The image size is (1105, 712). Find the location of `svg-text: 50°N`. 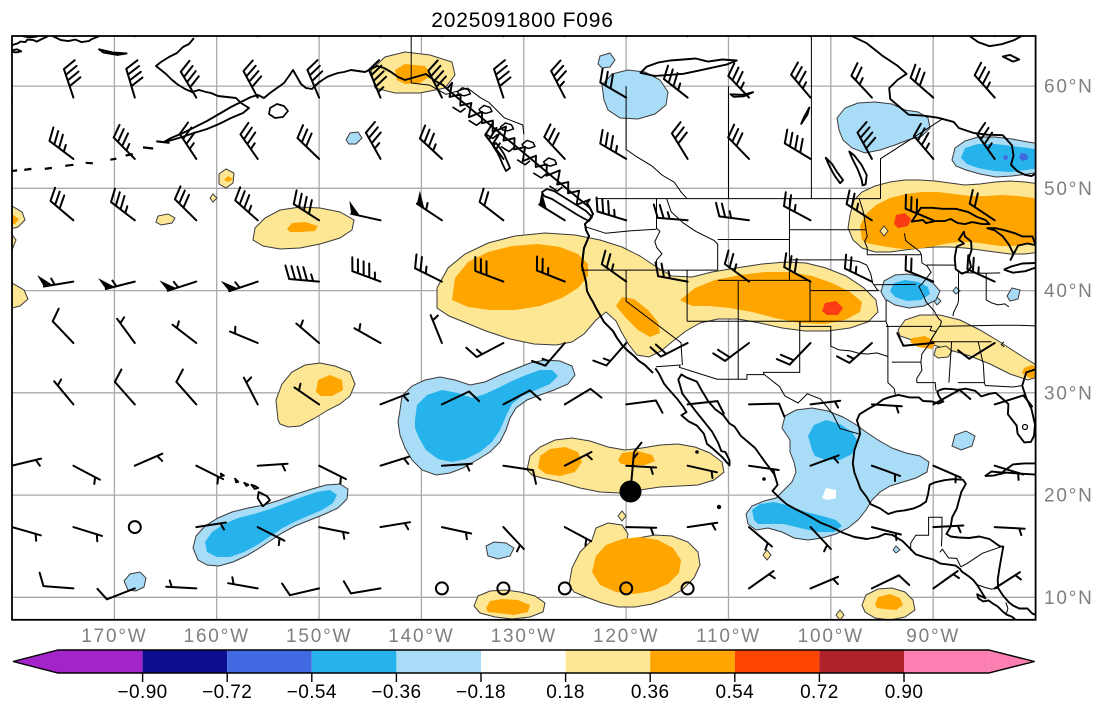

svg-text: 50°N is located at coordinates (1069, 189).